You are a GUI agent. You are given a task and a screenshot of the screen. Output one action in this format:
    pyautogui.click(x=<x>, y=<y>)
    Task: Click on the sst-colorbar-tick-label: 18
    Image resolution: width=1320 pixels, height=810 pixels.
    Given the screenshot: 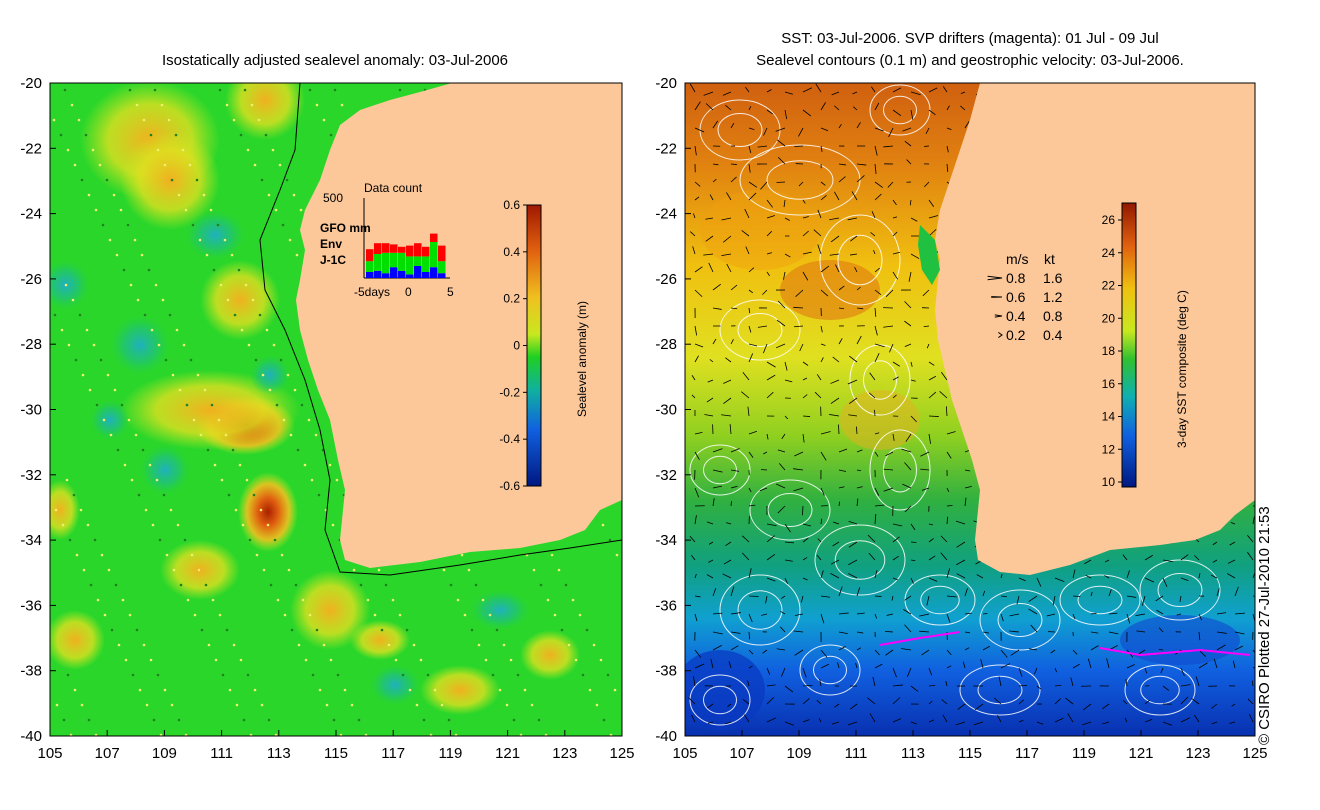 What is the action you would take?
    pyautogui.click(x=1109, y=351)
    